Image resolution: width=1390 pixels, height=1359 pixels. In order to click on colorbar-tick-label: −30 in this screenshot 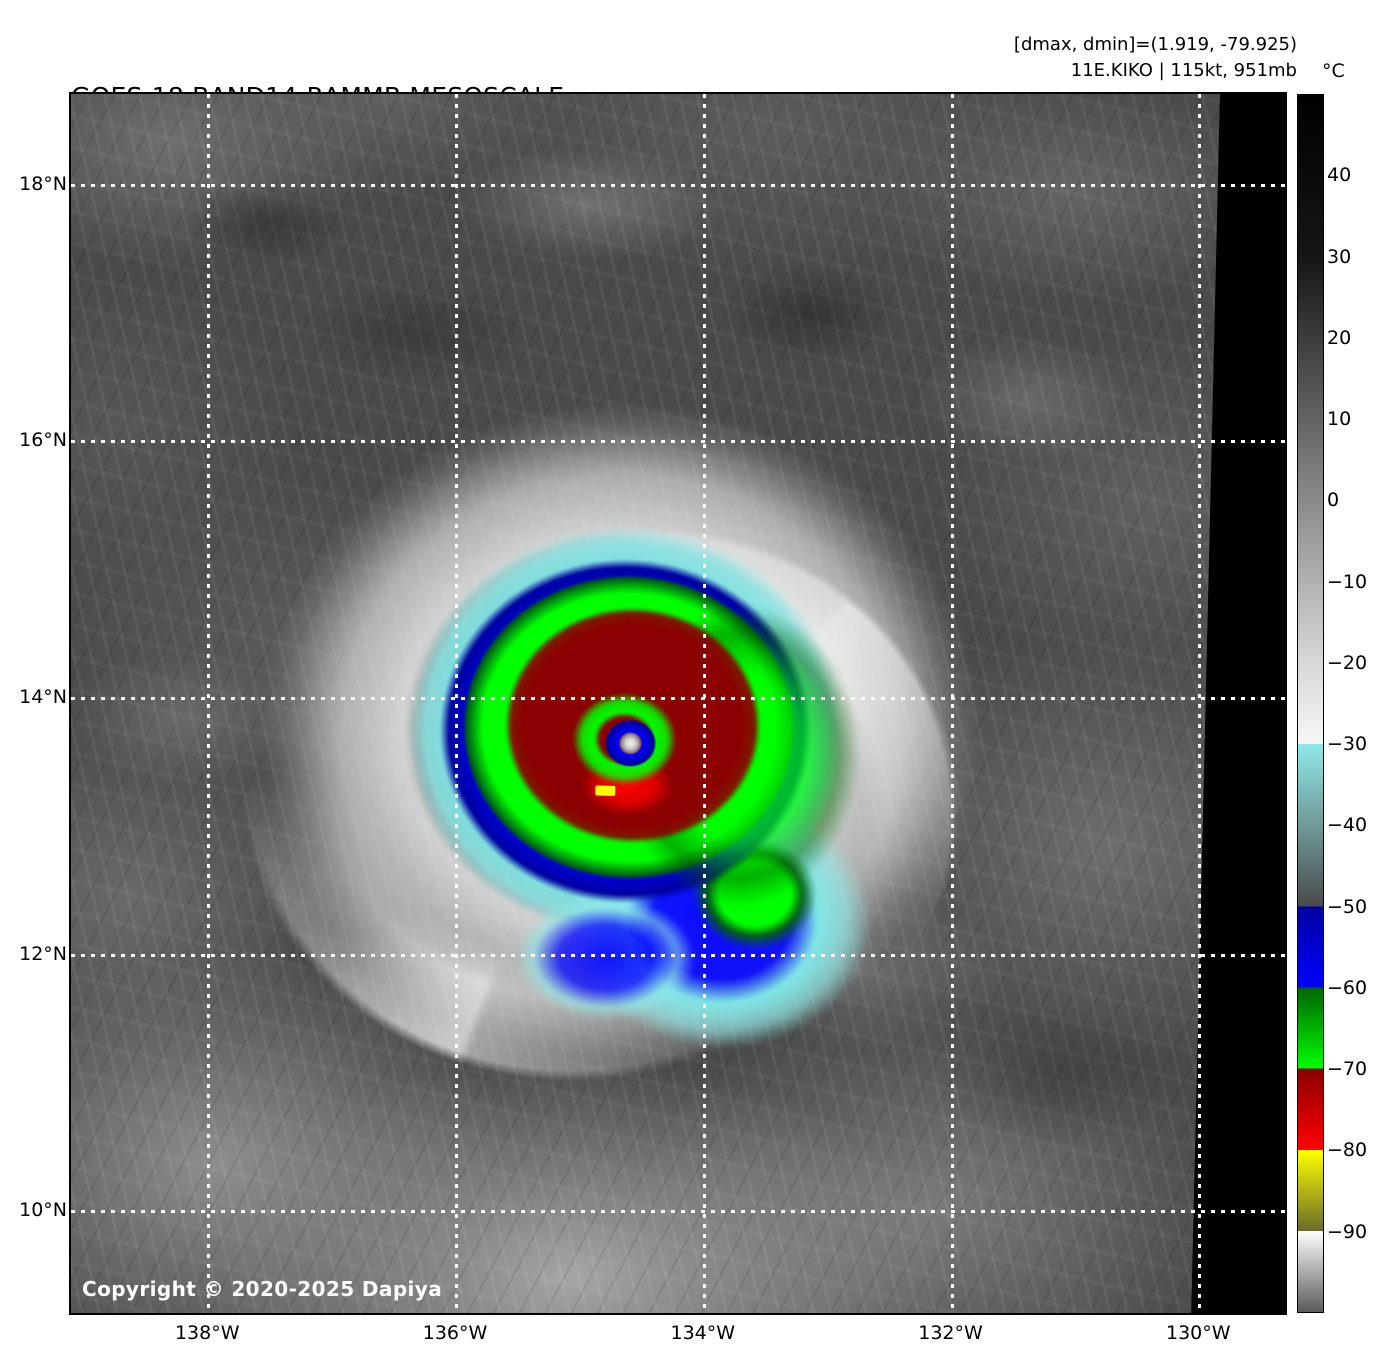, I will do `click(1347, 744)`.